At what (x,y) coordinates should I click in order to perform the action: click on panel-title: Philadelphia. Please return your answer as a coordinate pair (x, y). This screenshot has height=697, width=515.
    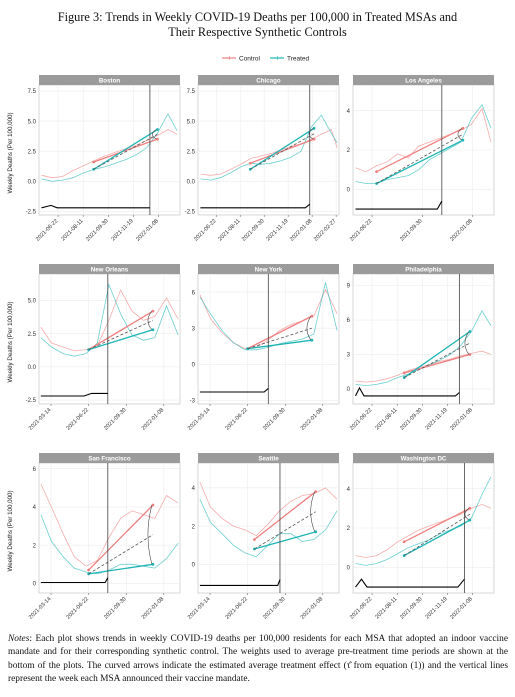
    Looking at the image, I should click on (423, 270).